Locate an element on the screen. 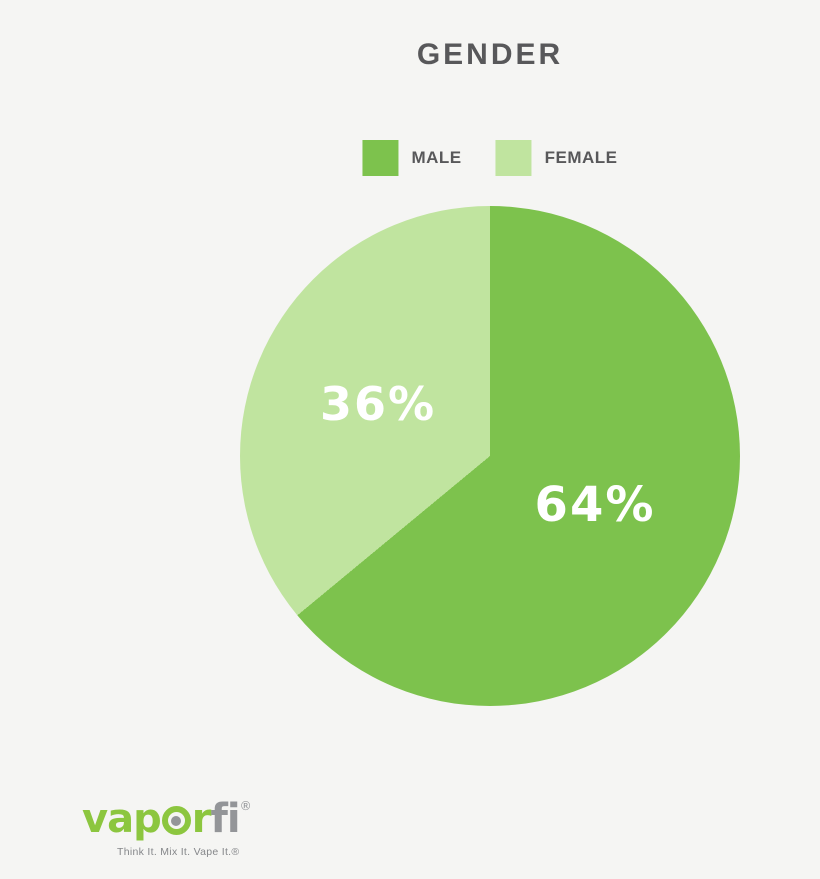  vaporfi-wordmark: vap rfi® is located at coordinates (167, 812).